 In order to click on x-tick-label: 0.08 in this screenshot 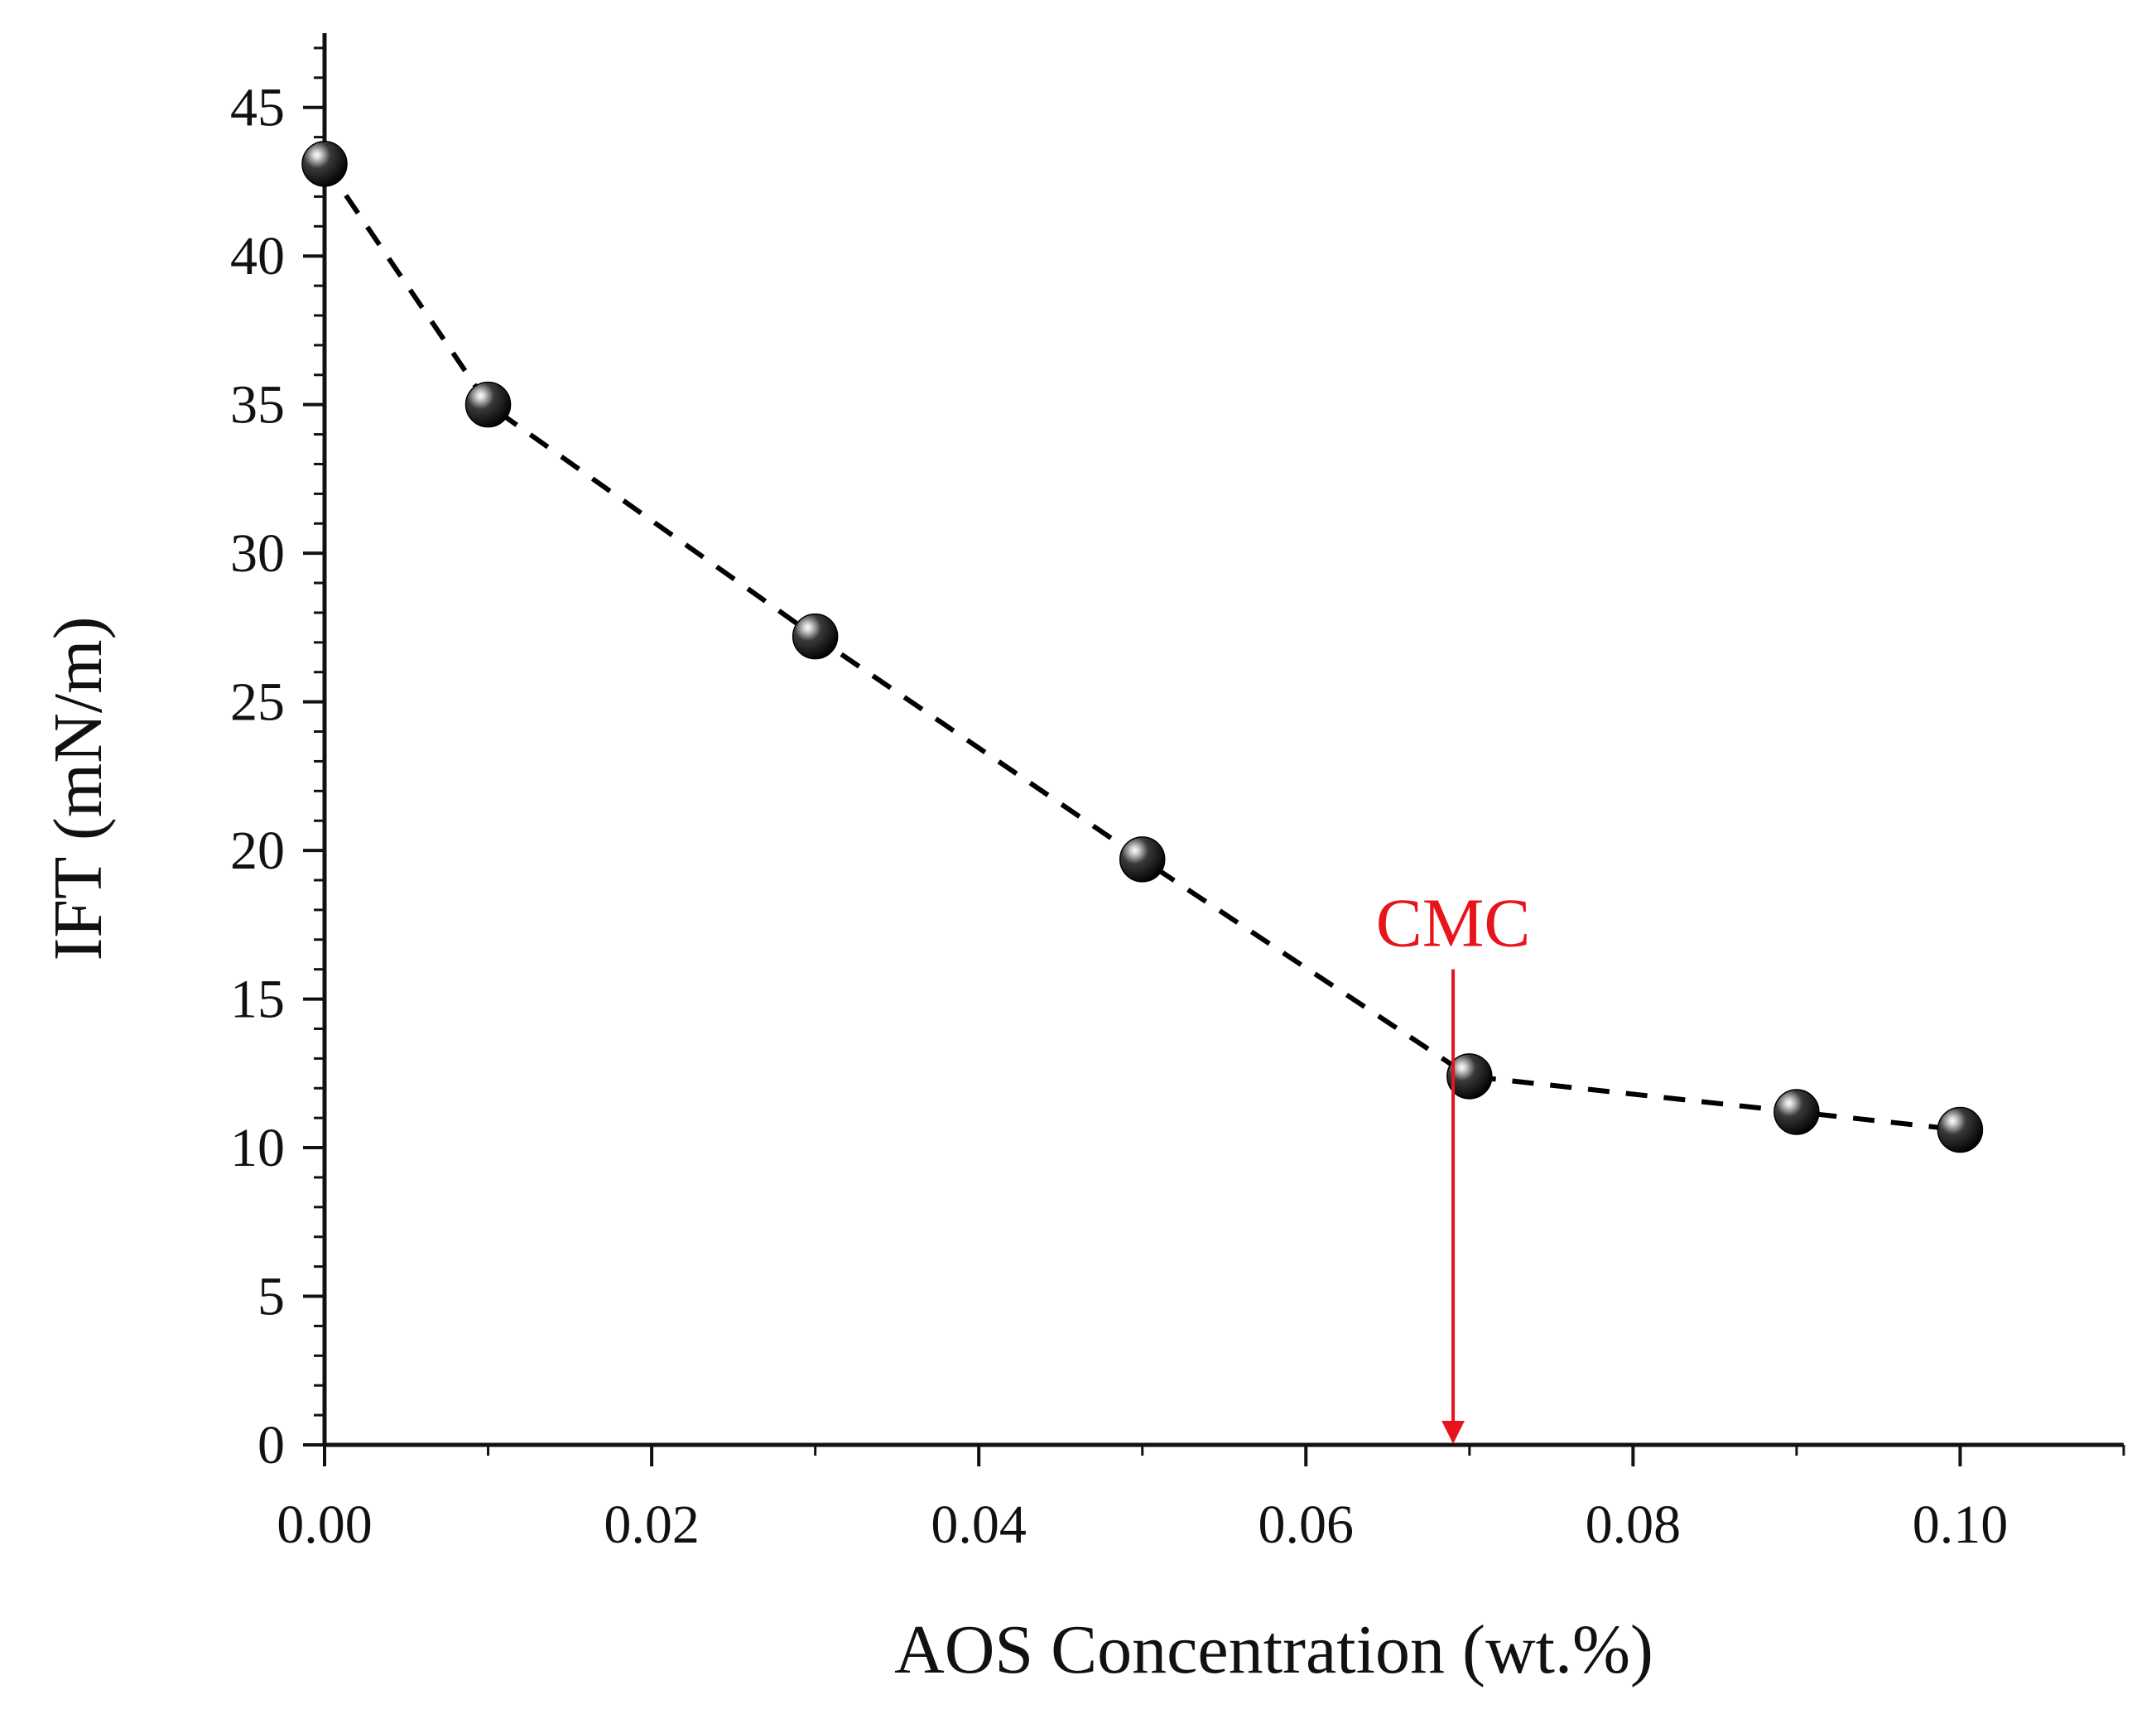, I will do `click(1634, 1525)`.